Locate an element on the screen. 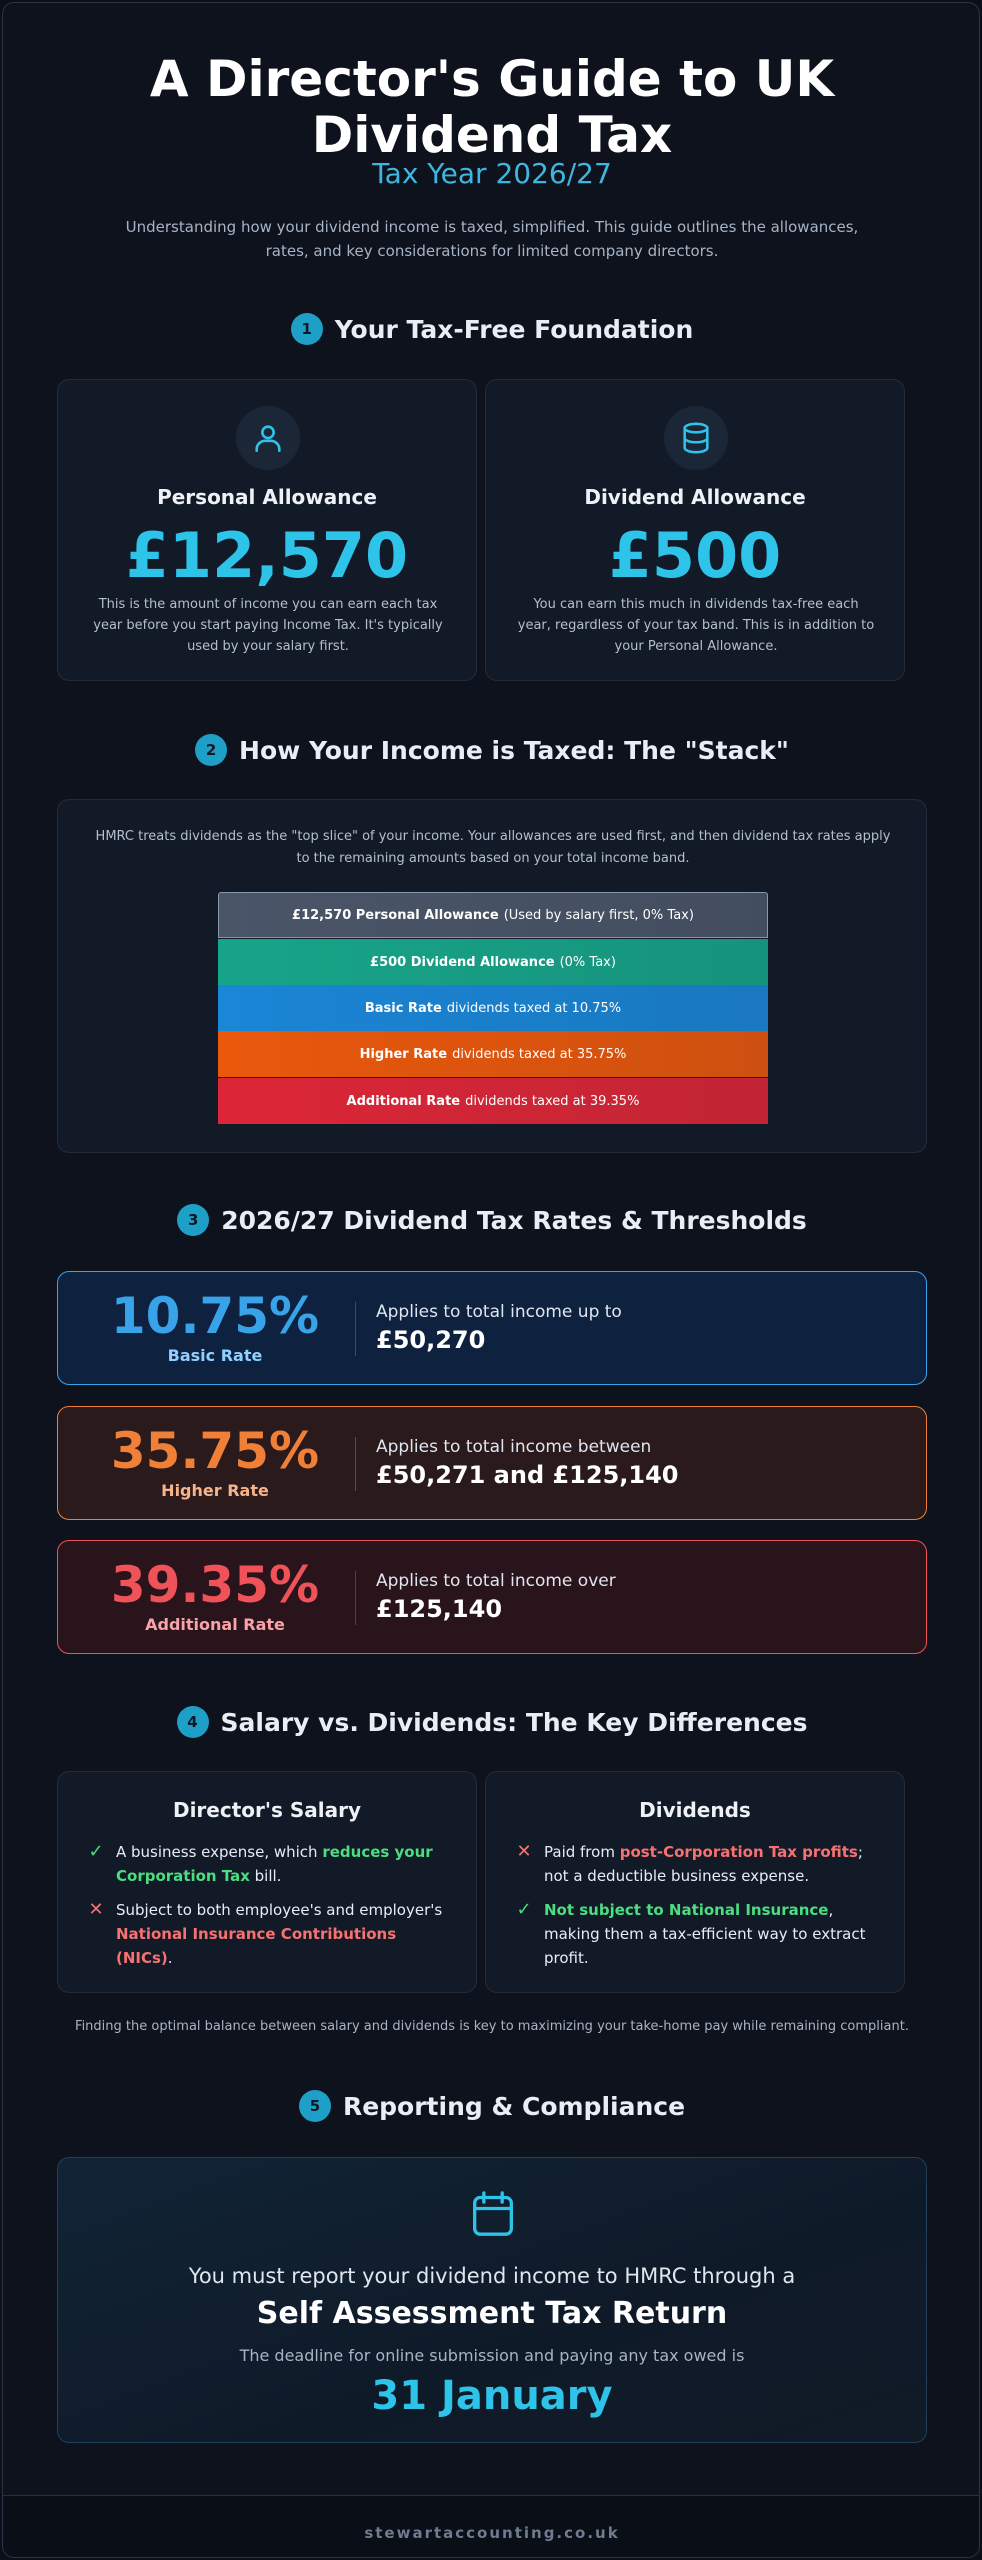 The image size is (982, 2560). layer-label: Higher Rate is located at coordinates (403, 1054).